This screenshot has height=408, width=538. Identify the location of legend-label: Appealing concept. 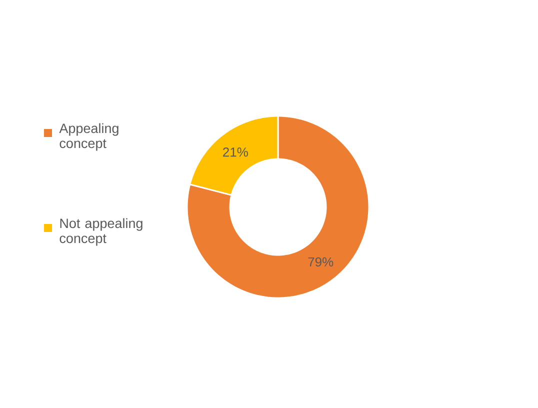
(88, 137).